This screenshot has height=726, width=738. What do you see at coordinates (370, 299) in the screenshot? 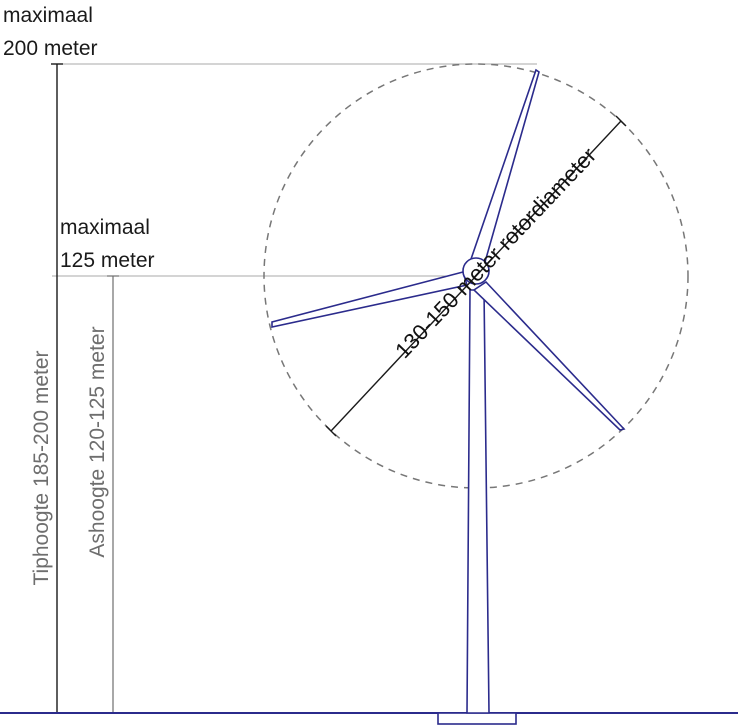
I see `blade-left` at bounding box center [370, 299].